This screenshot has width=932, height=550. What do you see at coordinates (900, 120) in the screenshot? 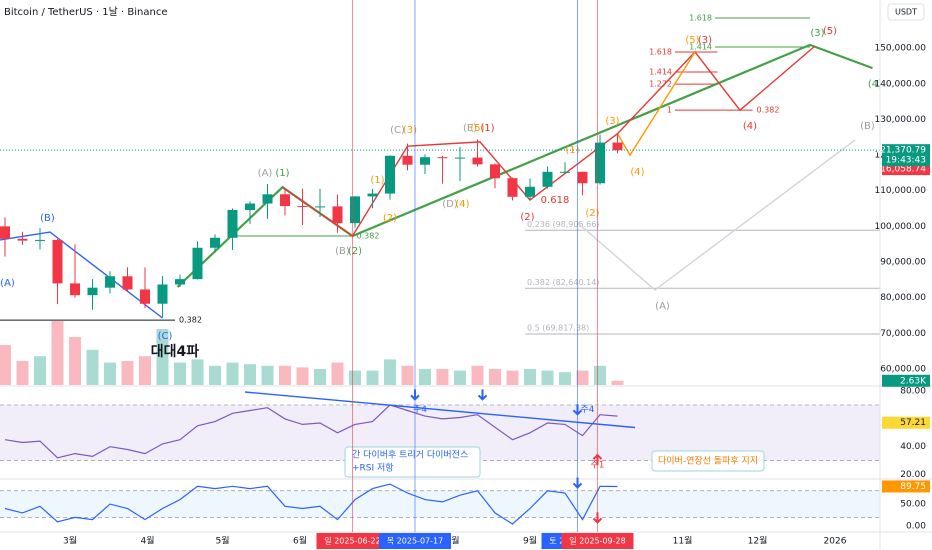
I see `y-tick-label: 130,000.00` at bounding box center [900, 120].